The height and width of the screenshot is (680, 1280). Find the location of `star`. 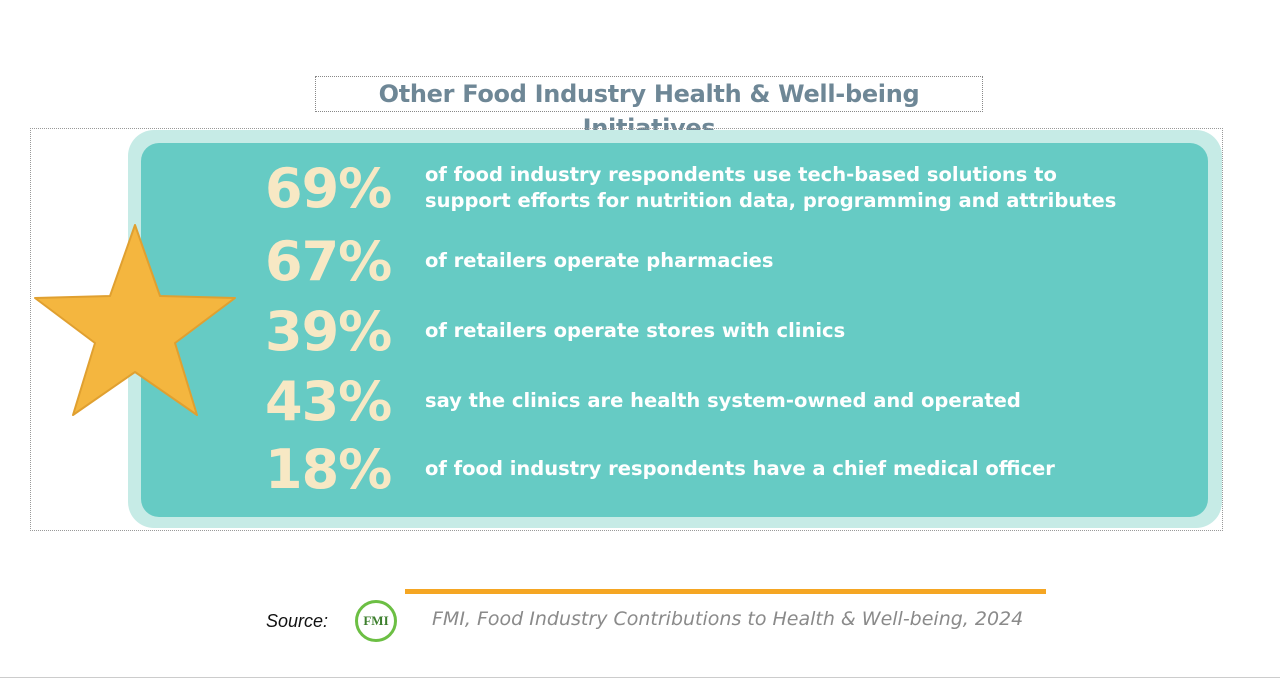

star is located at coordinates (135, 320).